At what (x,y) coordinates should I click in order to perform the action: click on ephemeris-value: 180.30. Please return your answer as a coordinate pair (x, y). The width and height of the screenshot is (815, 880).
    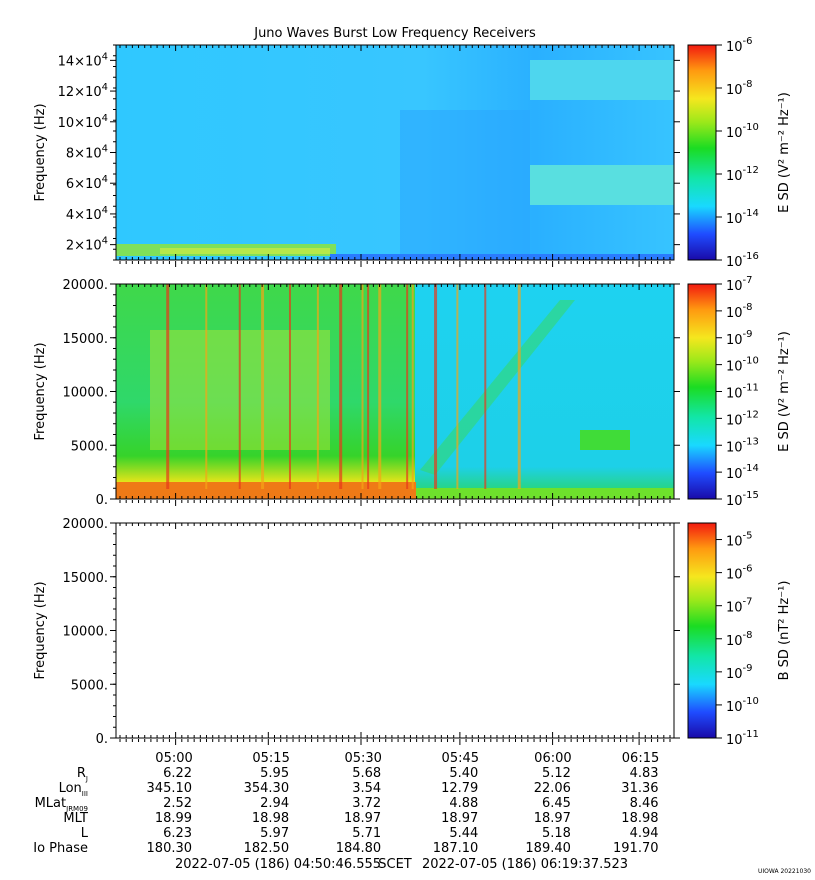
    Looking at the image, I should click on (170, 848).